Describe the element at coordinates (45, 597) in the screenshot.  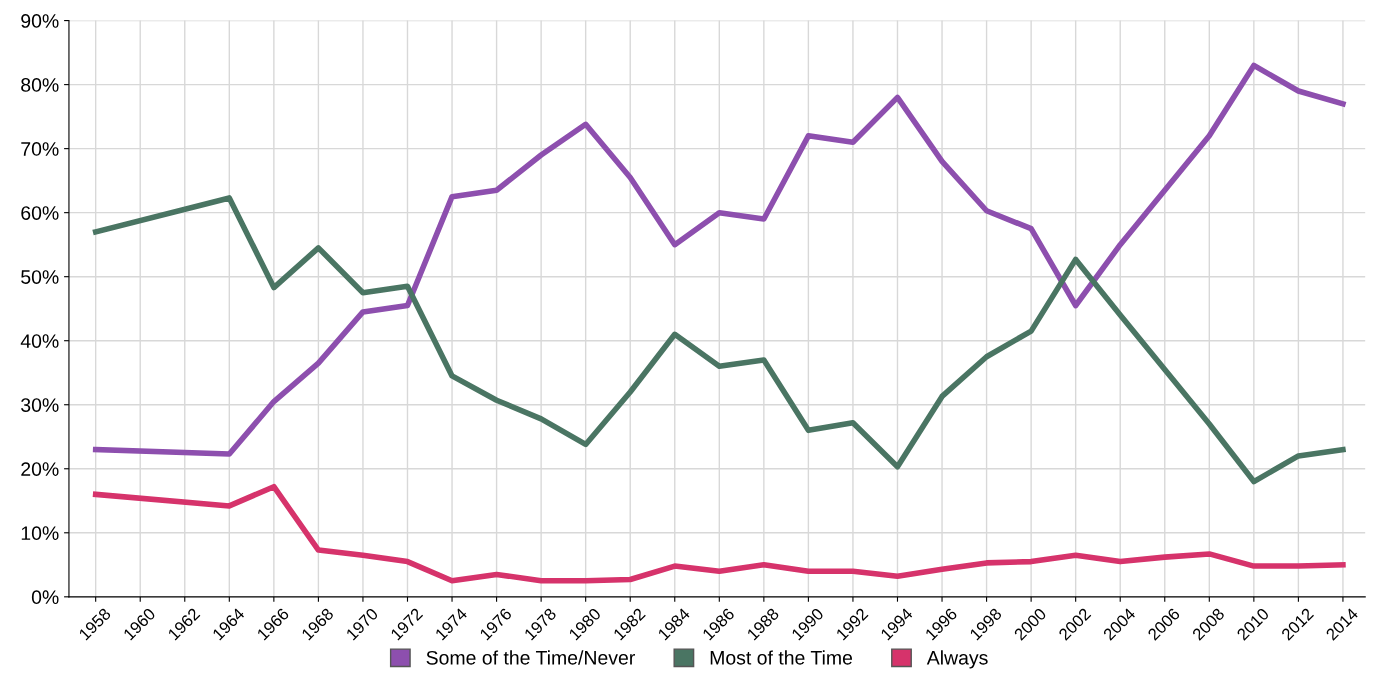
I see `y-tick-label: 0%` at that location.